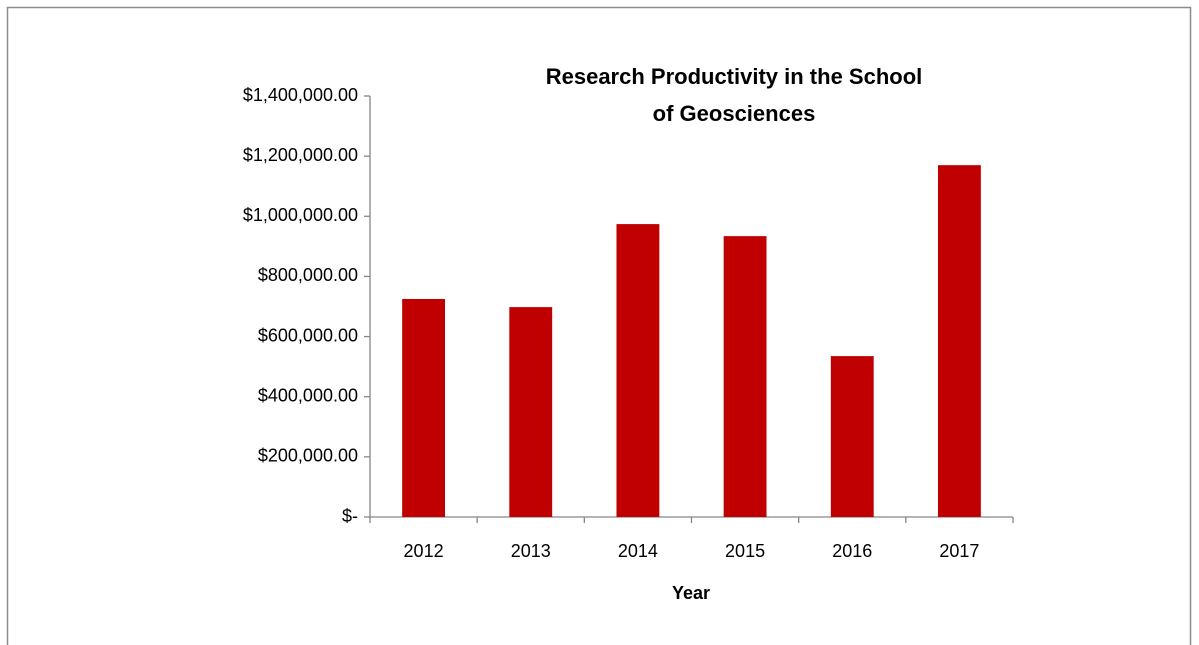  What do you see at coordinates (424, 551) in the screenshot?
I see `x-tick-label: 2012` at bounding box center [424, 551].